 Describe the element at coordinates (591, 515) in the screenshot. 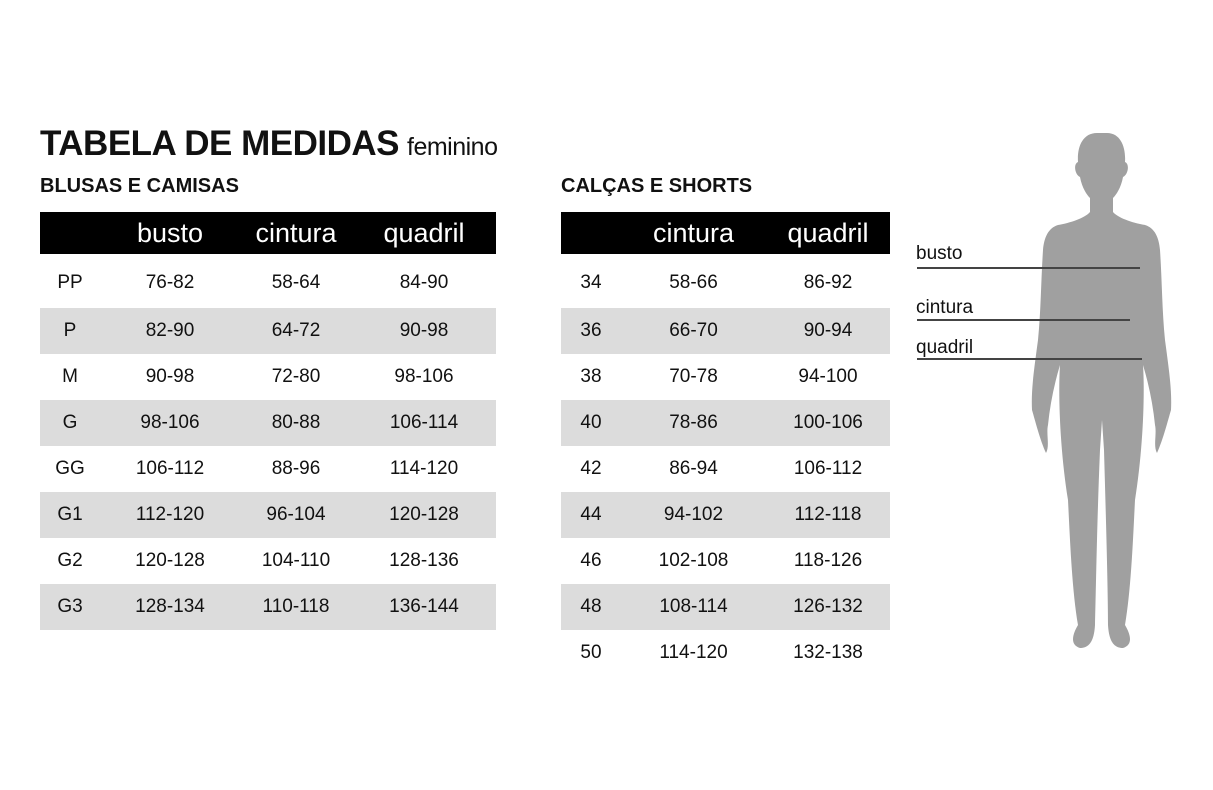

I see `size-cell: 44` at that location.